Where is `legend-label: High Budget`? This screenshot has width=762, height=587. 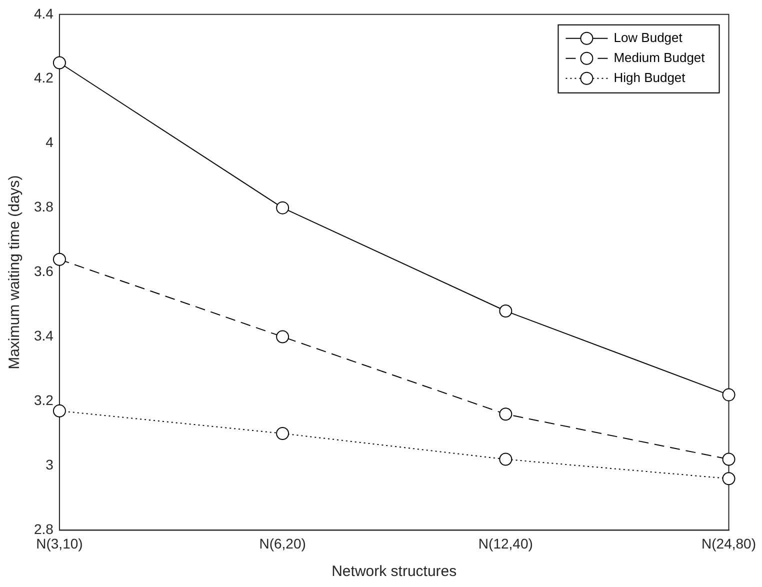
legend-label: High Budget is located at coordinates (650, 77).